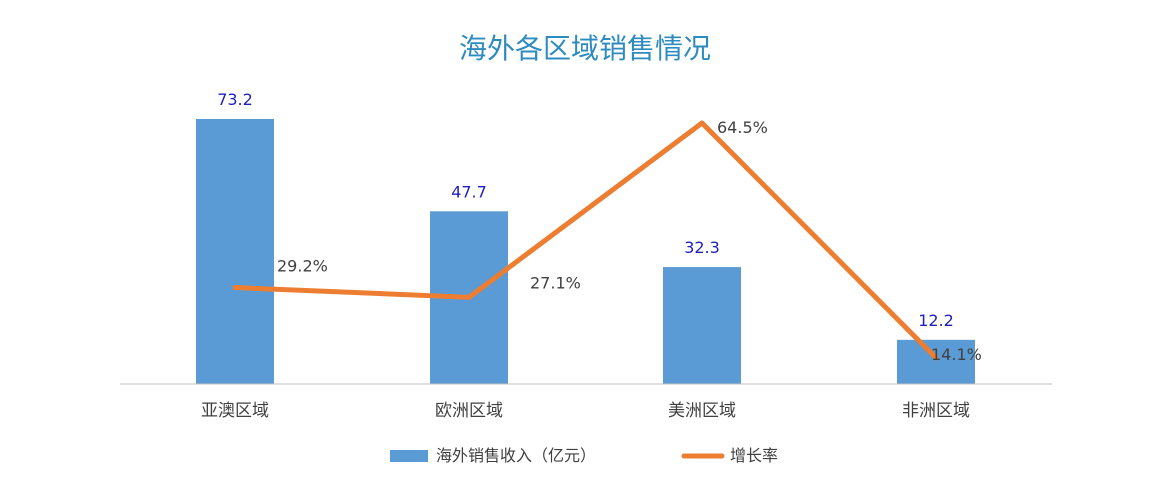 This screenshot has height=492, width=1168. I want to click on category-label-2: 欧洲区域, so click(469, 411).